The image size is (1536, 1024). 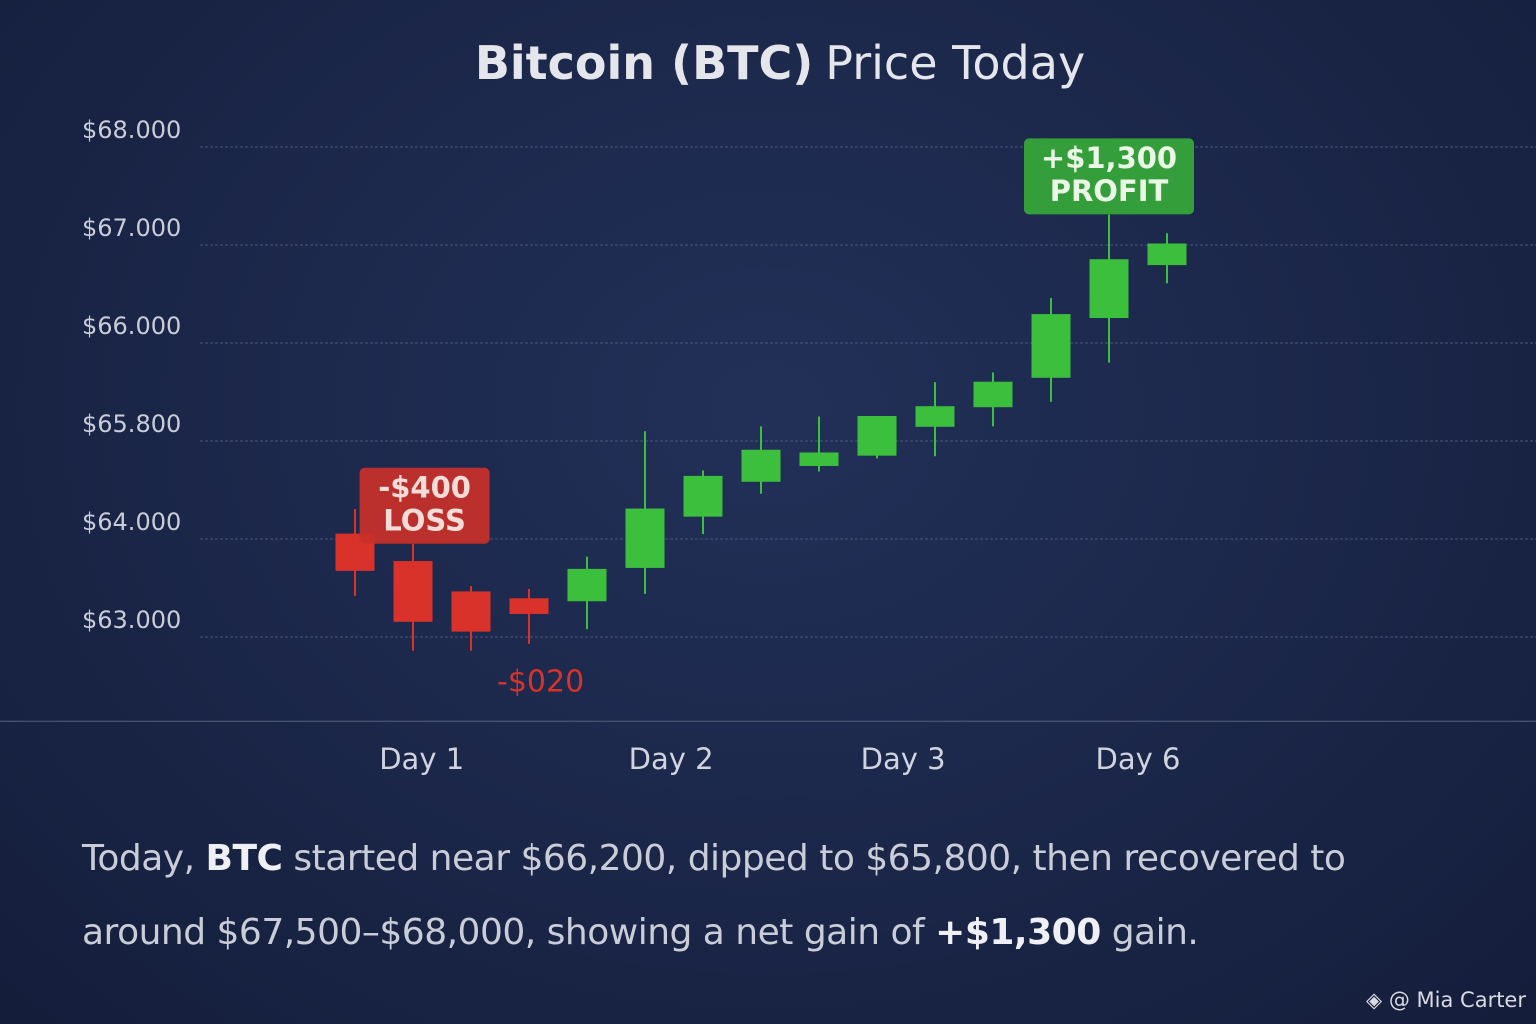 I want to click on x-tick-label: Day 6, so click(x=1138, y=759).